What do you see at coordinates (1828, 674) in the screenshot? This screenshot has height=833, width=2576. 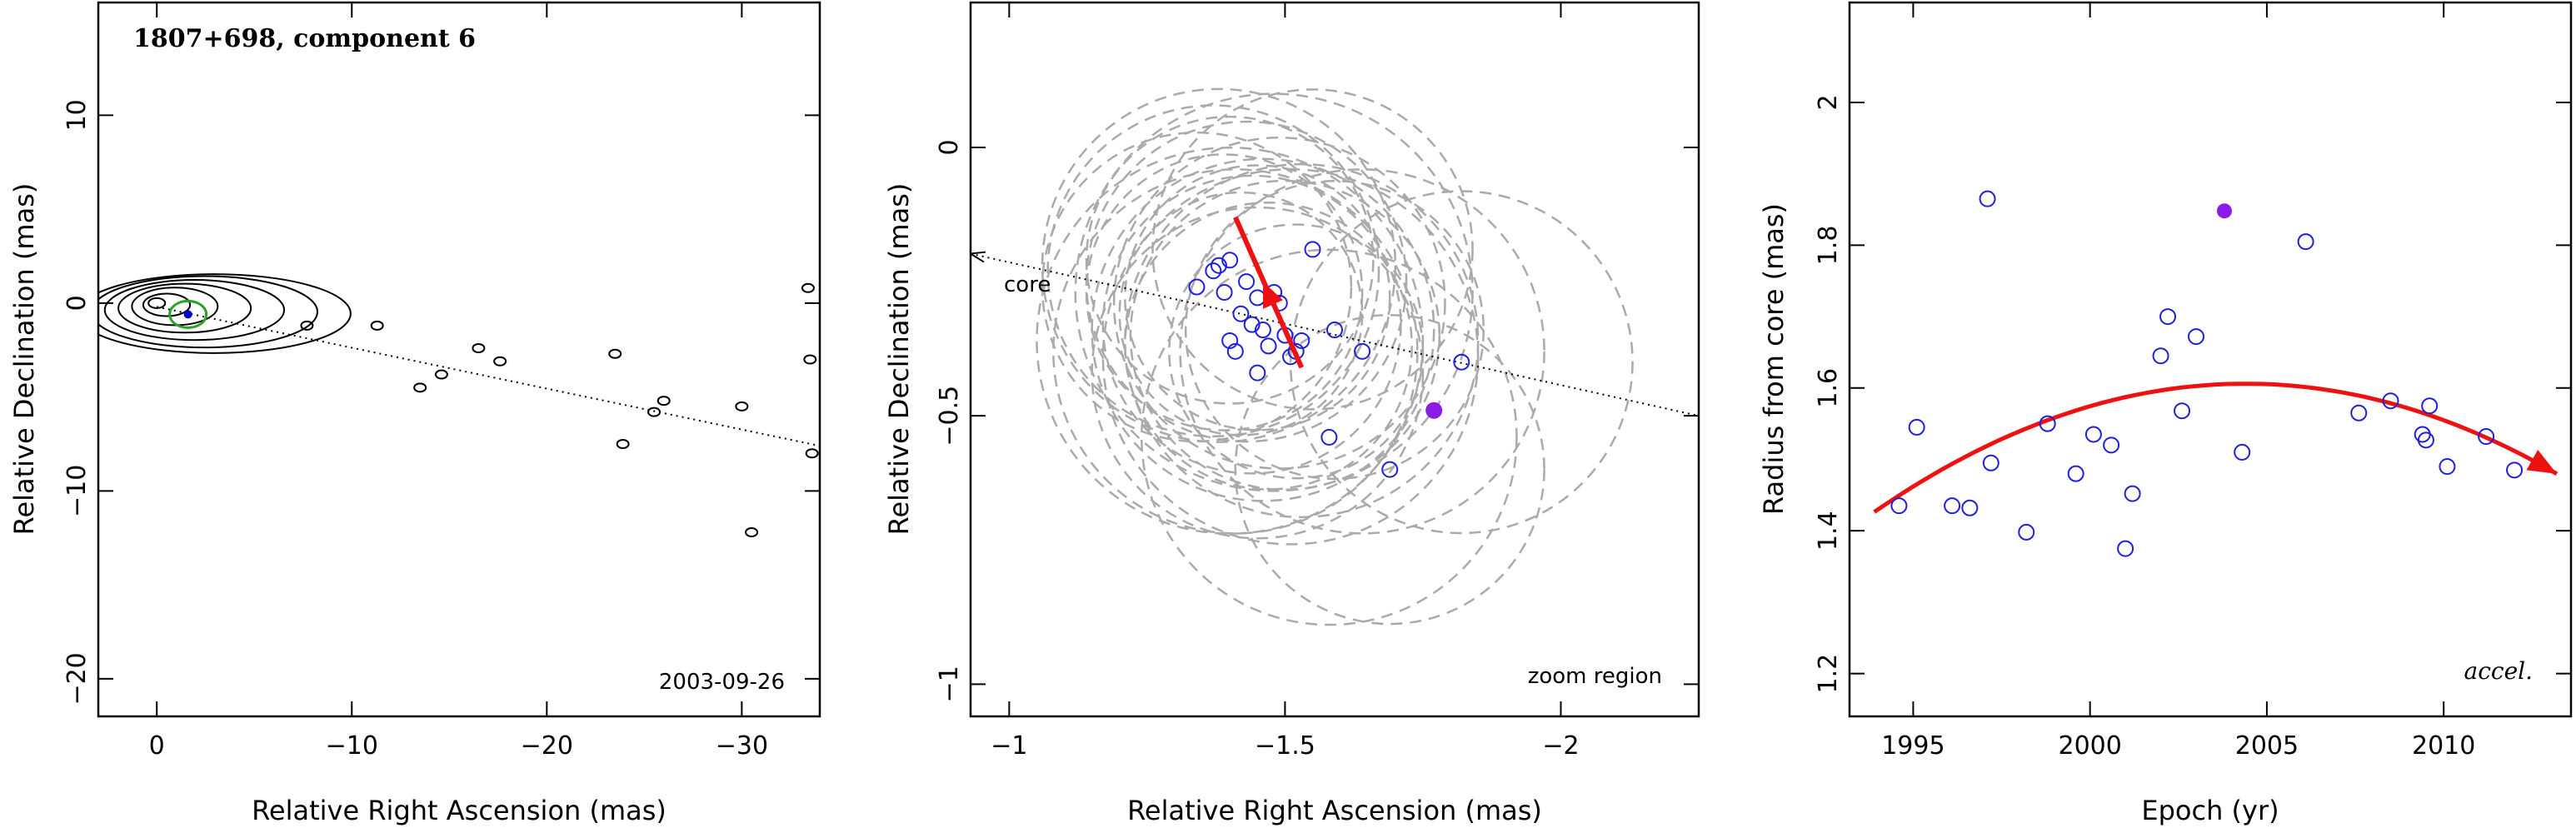 I see `y-tick-label: 1.2` at bounding box center [1828, 674].